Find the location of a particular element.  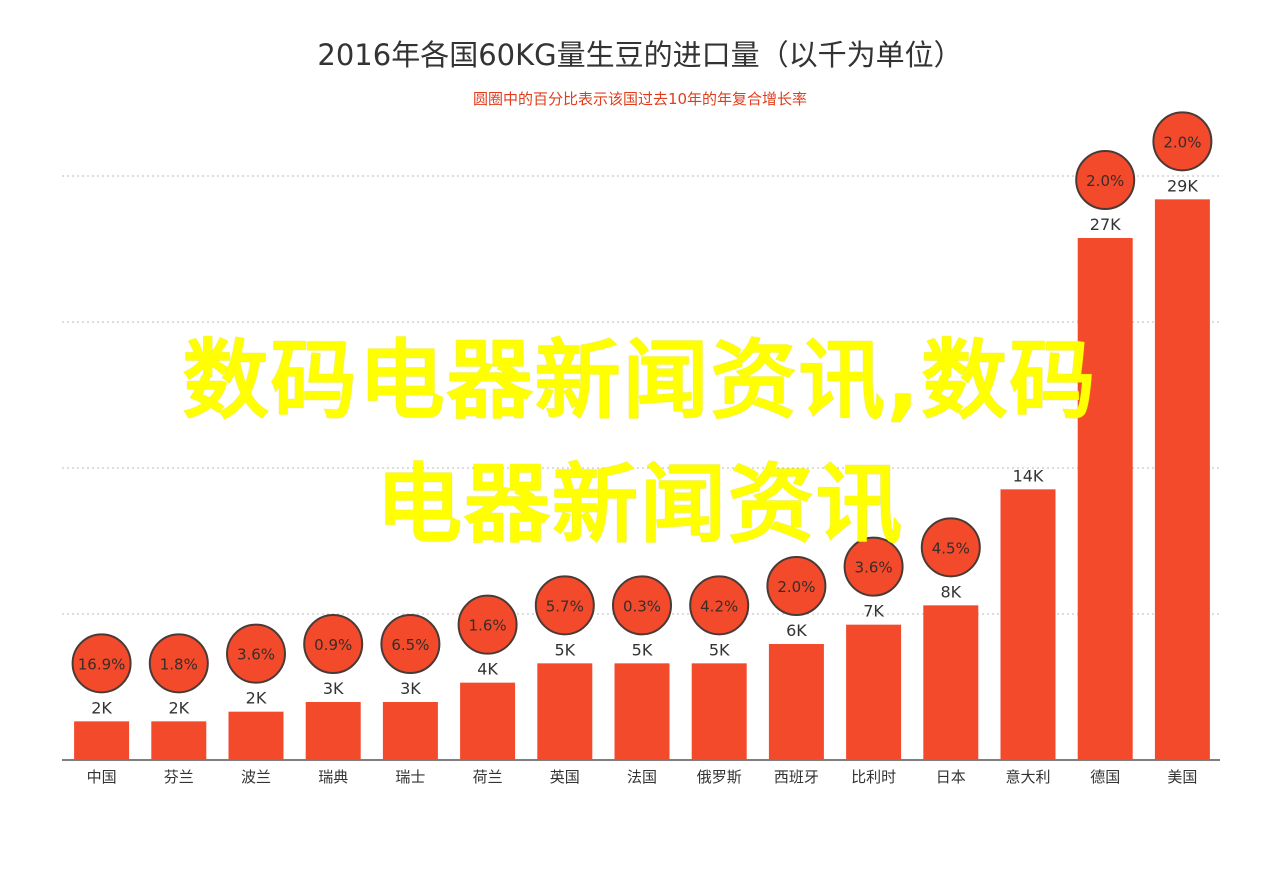

value-label: 14K is located at coordinates (1028, 475).